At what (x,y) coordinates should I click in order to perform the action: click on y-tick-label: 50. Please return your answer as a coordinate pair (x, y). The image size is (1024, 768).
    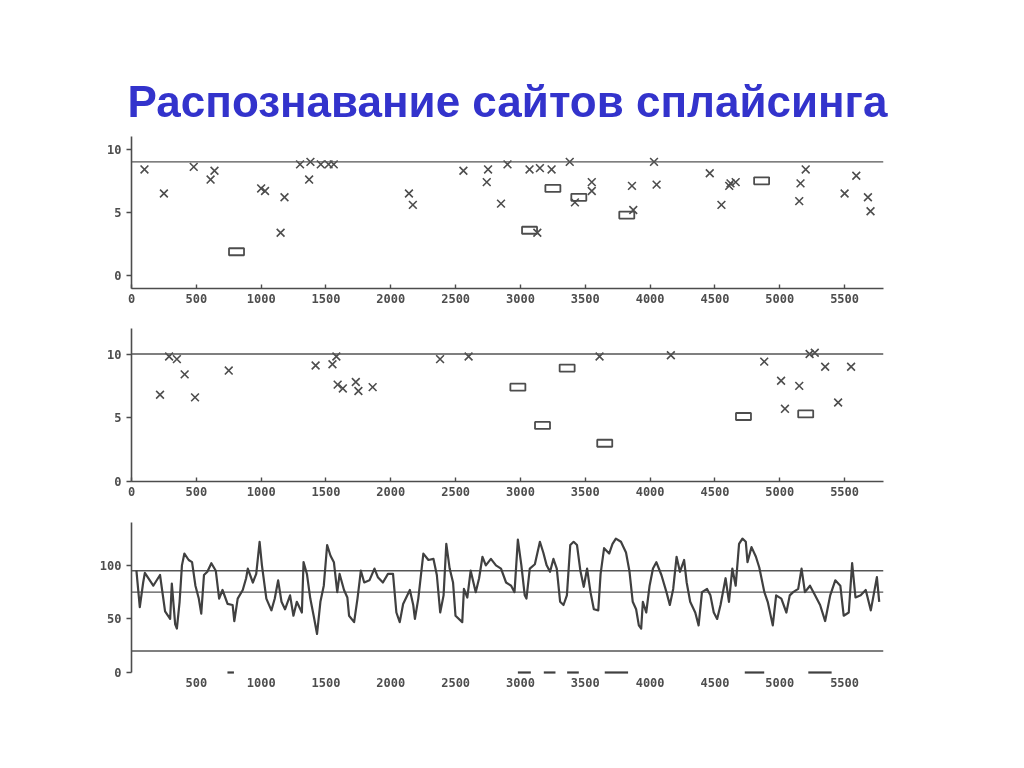
    Looking at the image, I should click on (114, 619).